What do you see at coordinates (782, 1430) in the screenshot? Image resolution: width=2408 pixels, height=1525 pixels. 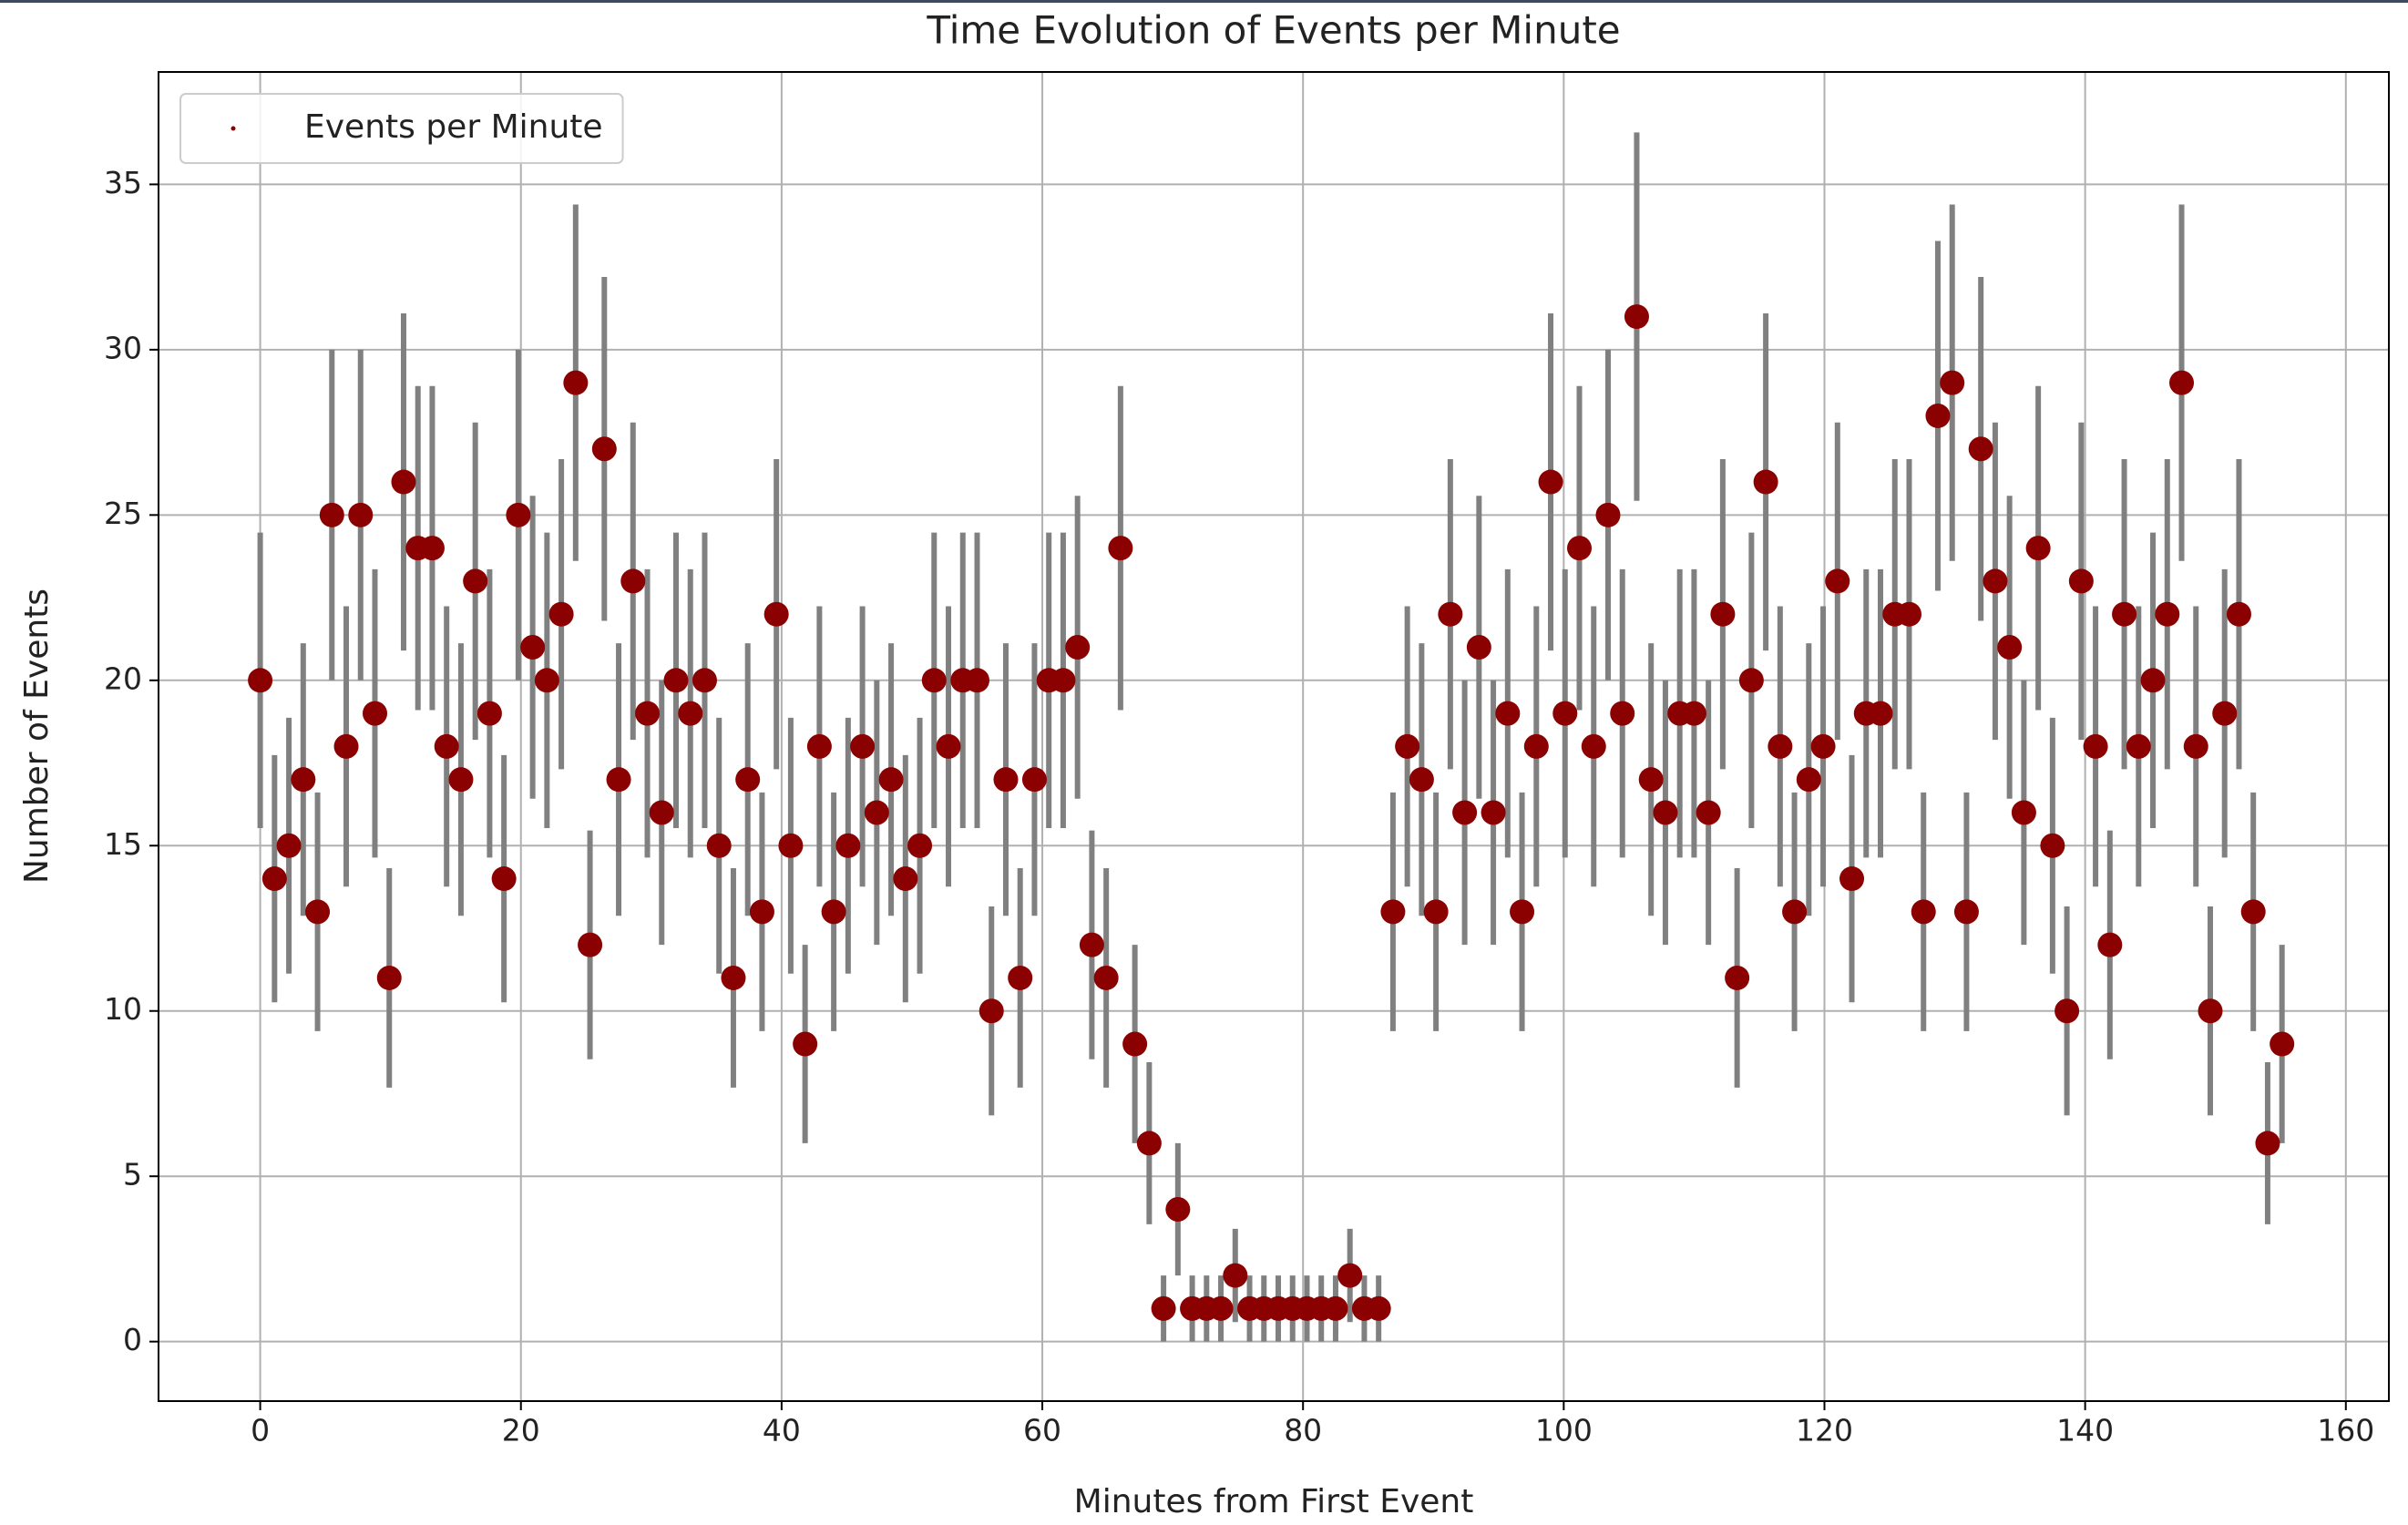 I see `x-tick-label: 40` at bounding box center [782, 1430].